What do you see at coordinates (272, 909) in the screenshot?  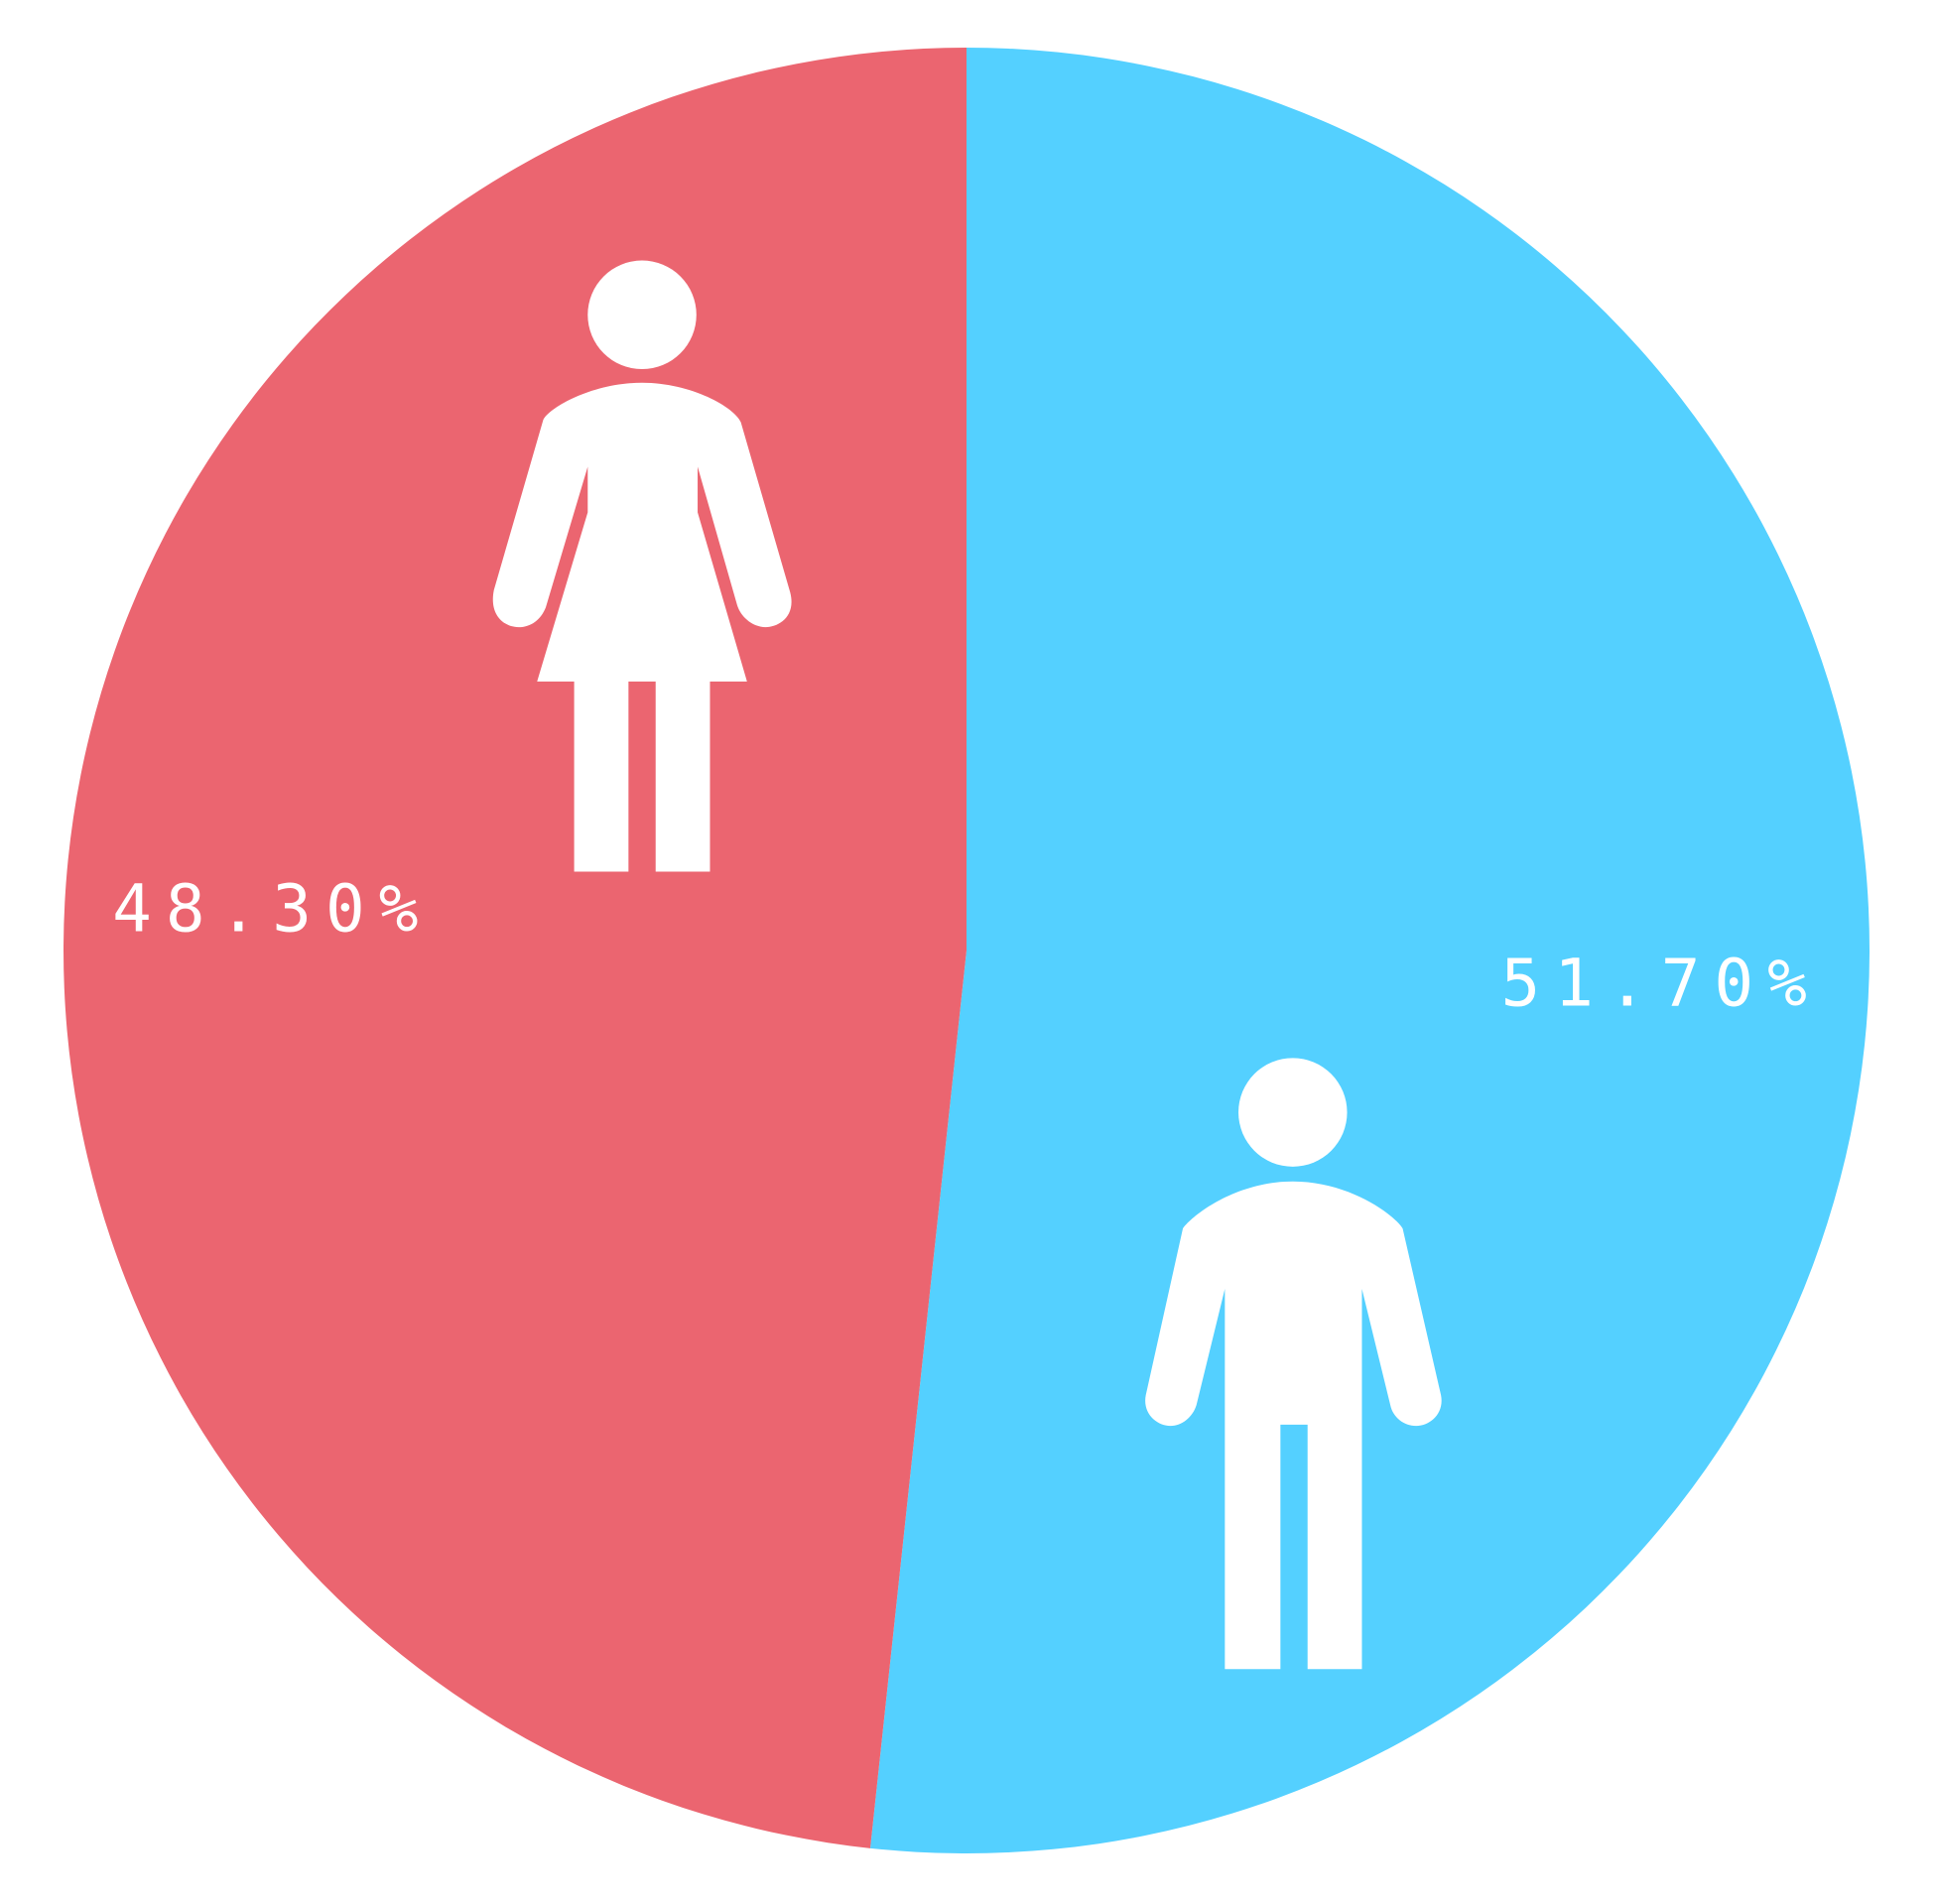 I see `value-label: 48.30%` at bounding box center [272, 909].